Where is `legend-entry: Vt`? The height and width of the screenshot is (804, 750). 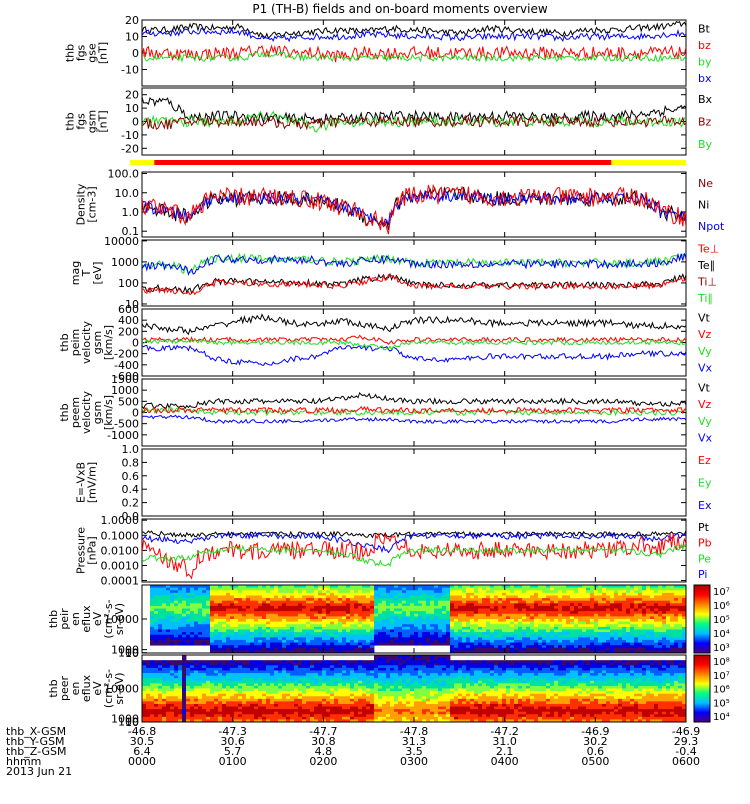 legend-entry: Vt is located at coordinates (704, 317).